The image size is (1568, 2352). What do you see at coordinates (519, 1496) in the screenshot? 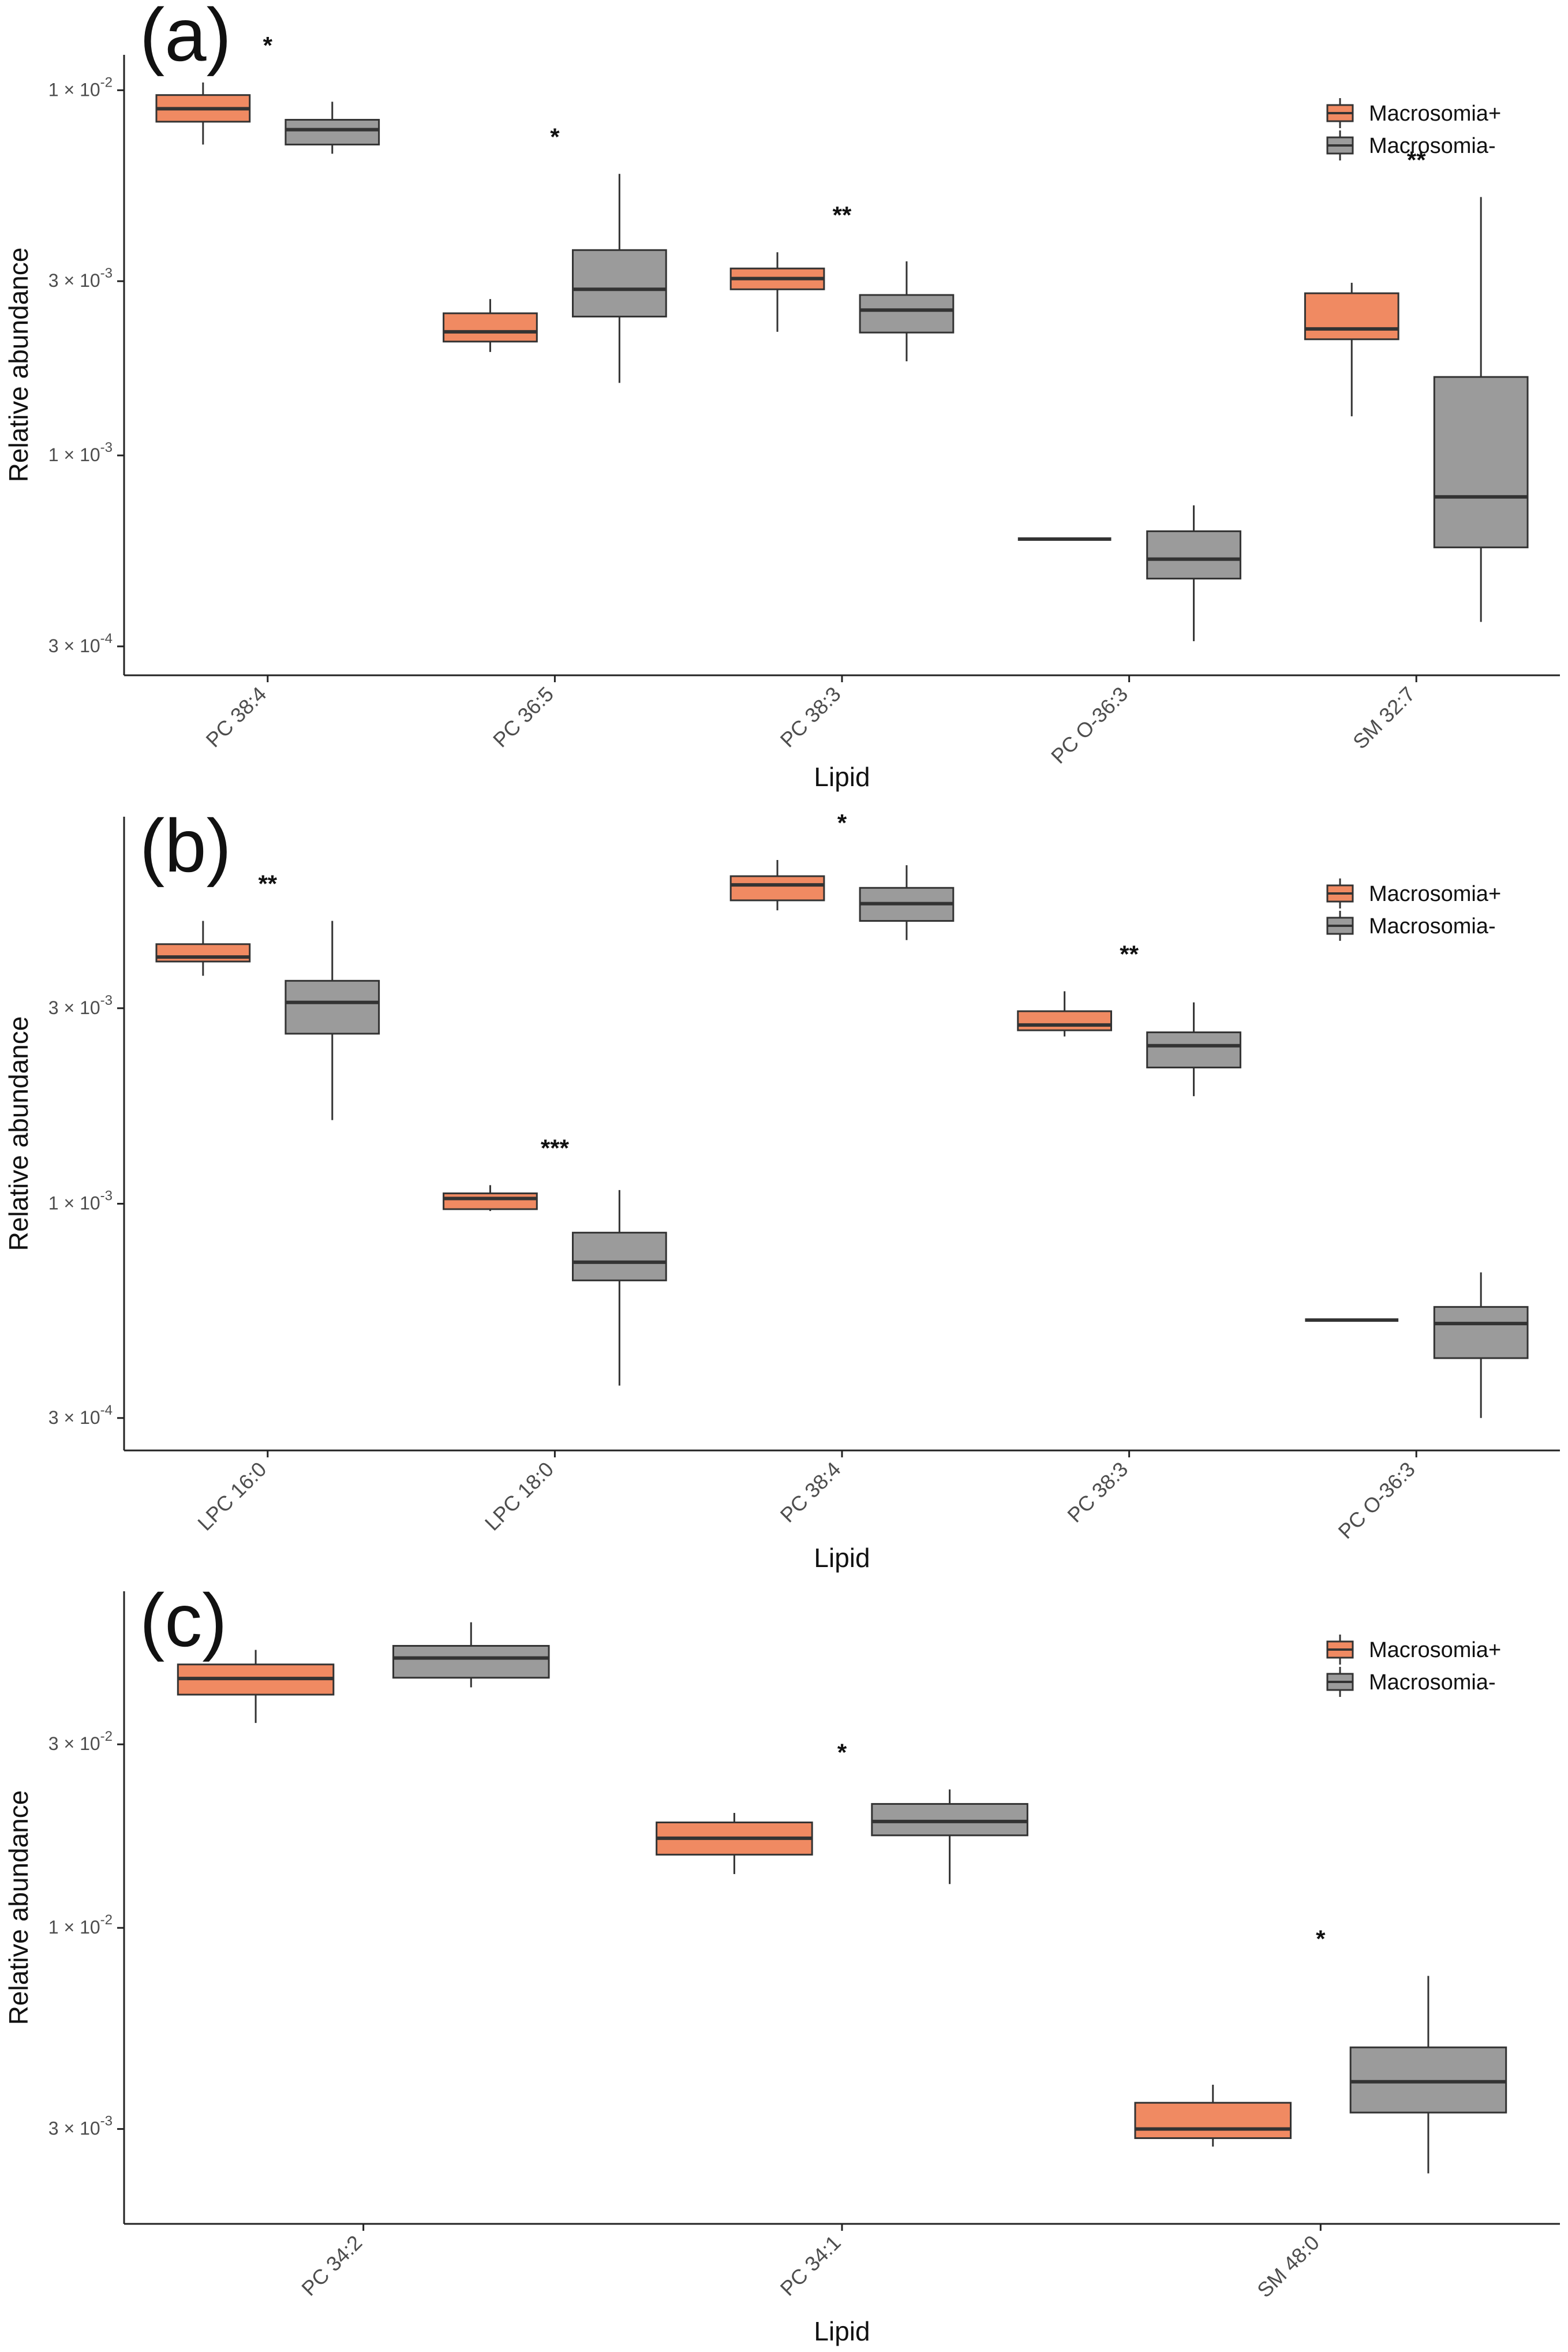
I see `x-tick-label: LPC 18:0` at bounding box center [519, 1496].